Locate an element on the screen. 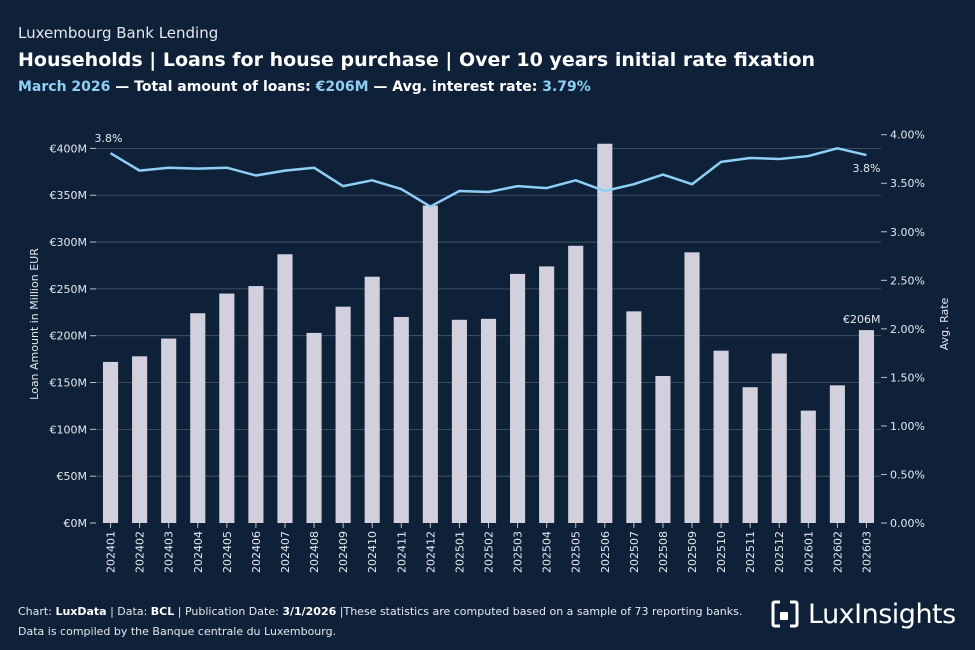 Image resolution: width=975 pixels, height=650 pixels. footer-chart-by: LuxData is located at coordinates (81, 611).